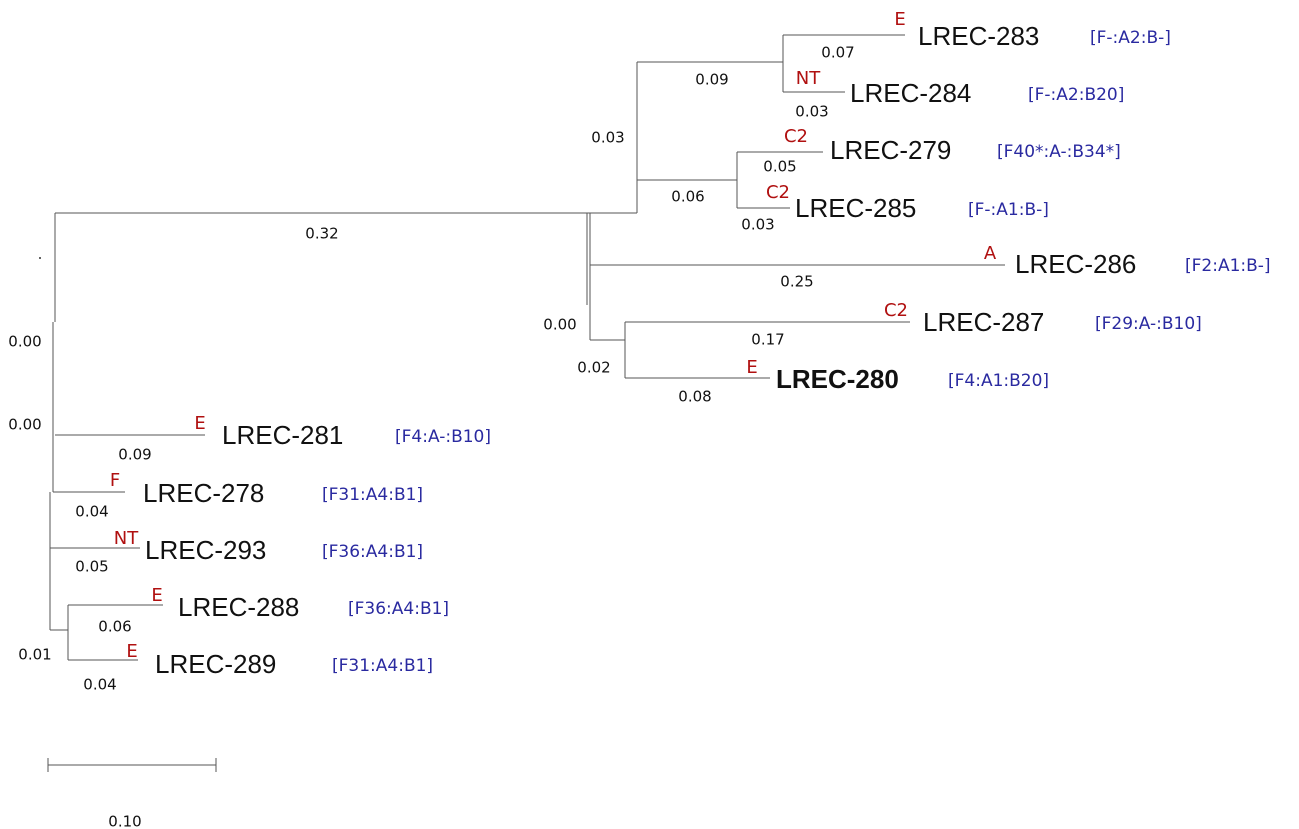 The image size is (1299, 829). What do you see at coordinates (1148, 324) in the screenshot?
I see `profile-label: [F29:A-:B10]` at bounding box center [1148, 324].